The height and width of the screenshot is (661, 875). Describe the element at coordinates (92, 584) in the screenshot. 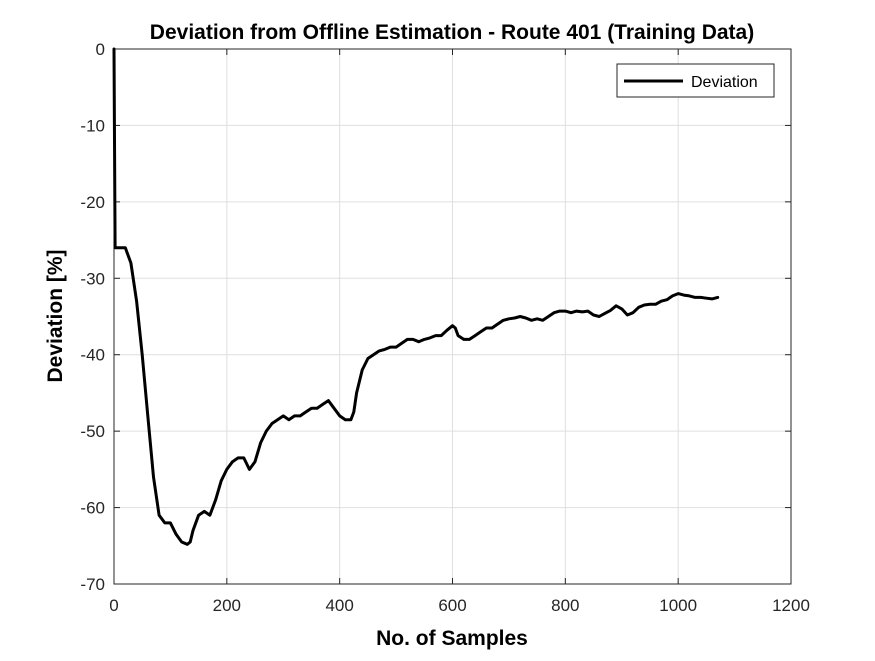

I see `y-tick-label: -70` at that location.